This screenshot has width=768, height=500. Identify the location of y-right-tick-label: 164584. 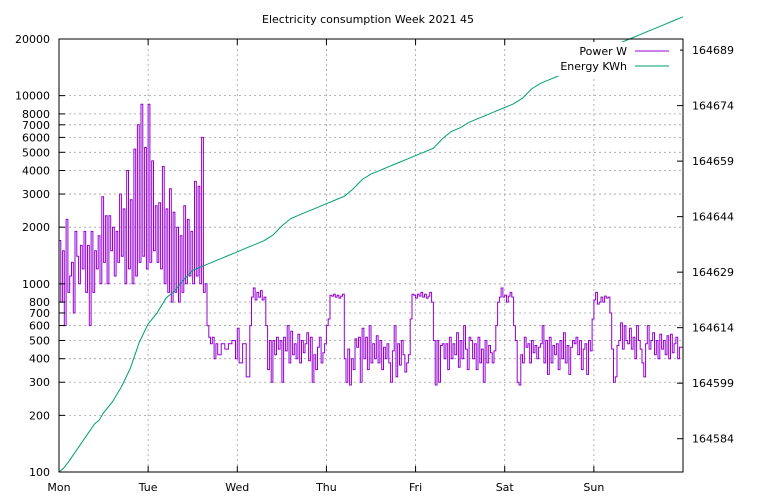
(713, 439).